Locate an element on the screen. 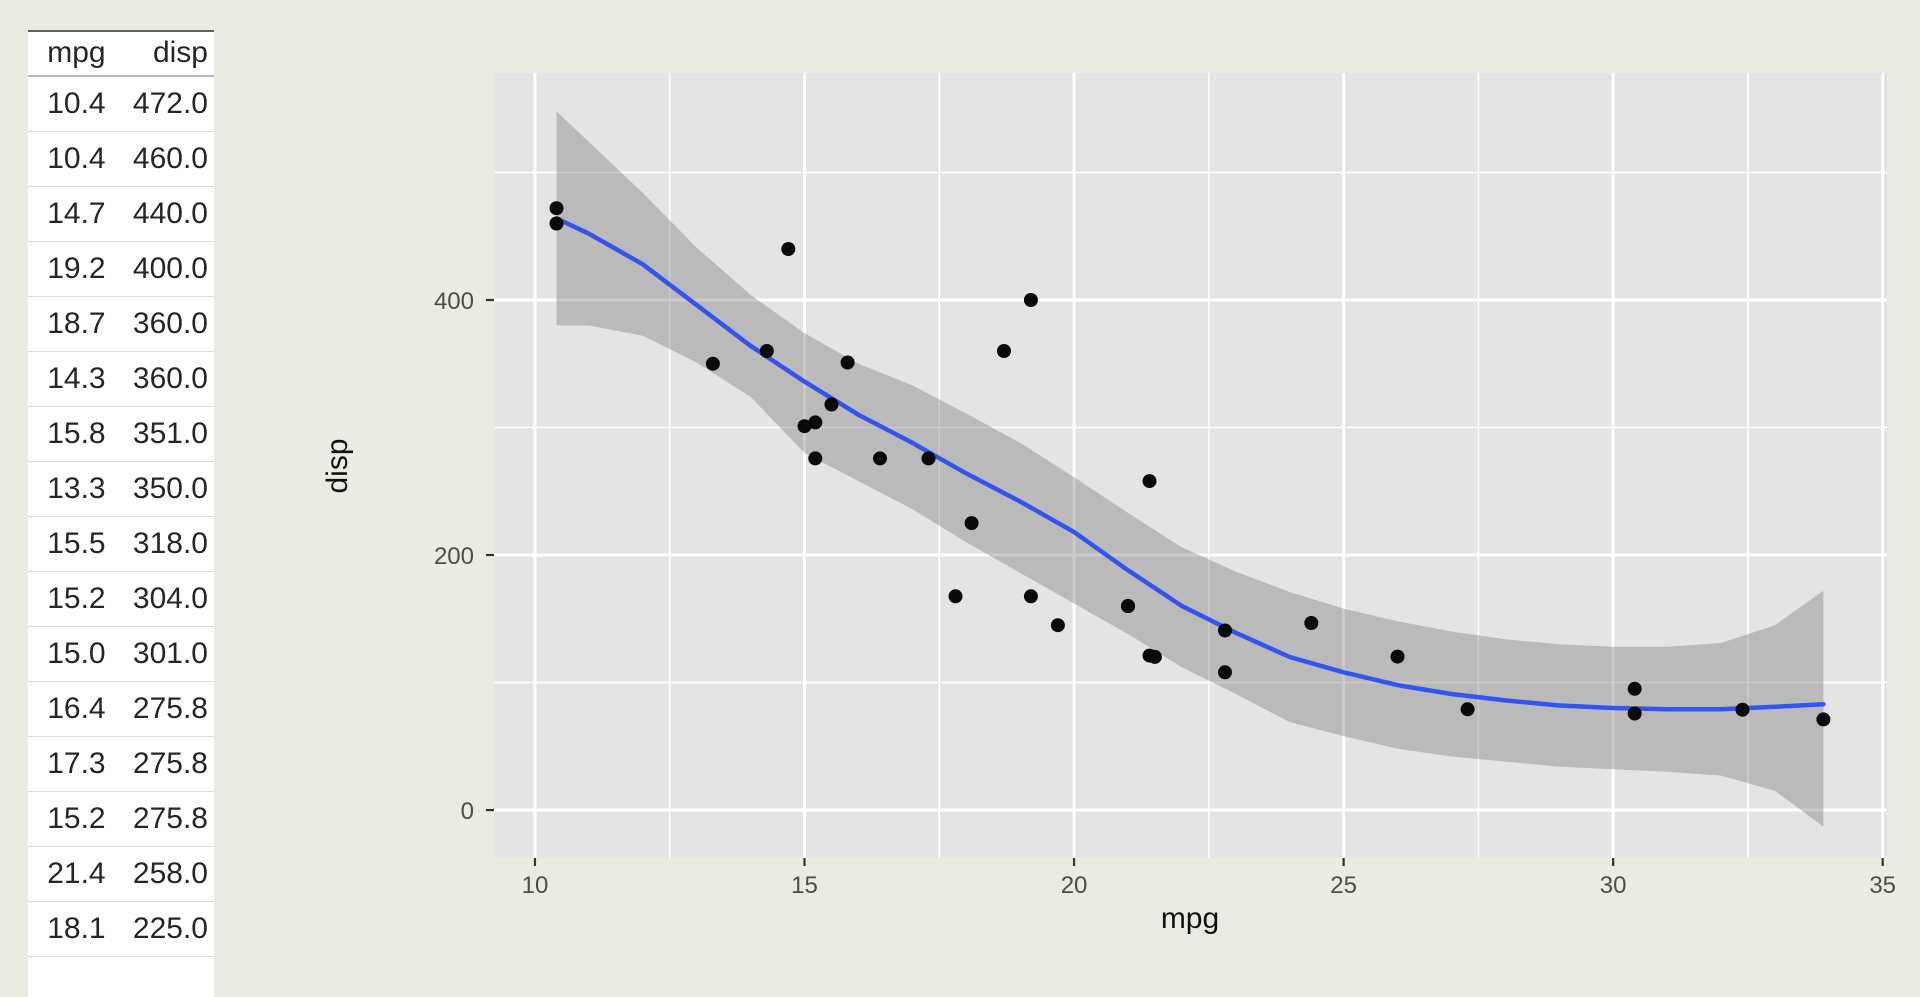  cell-mpg is located at coordinates (70, 977).